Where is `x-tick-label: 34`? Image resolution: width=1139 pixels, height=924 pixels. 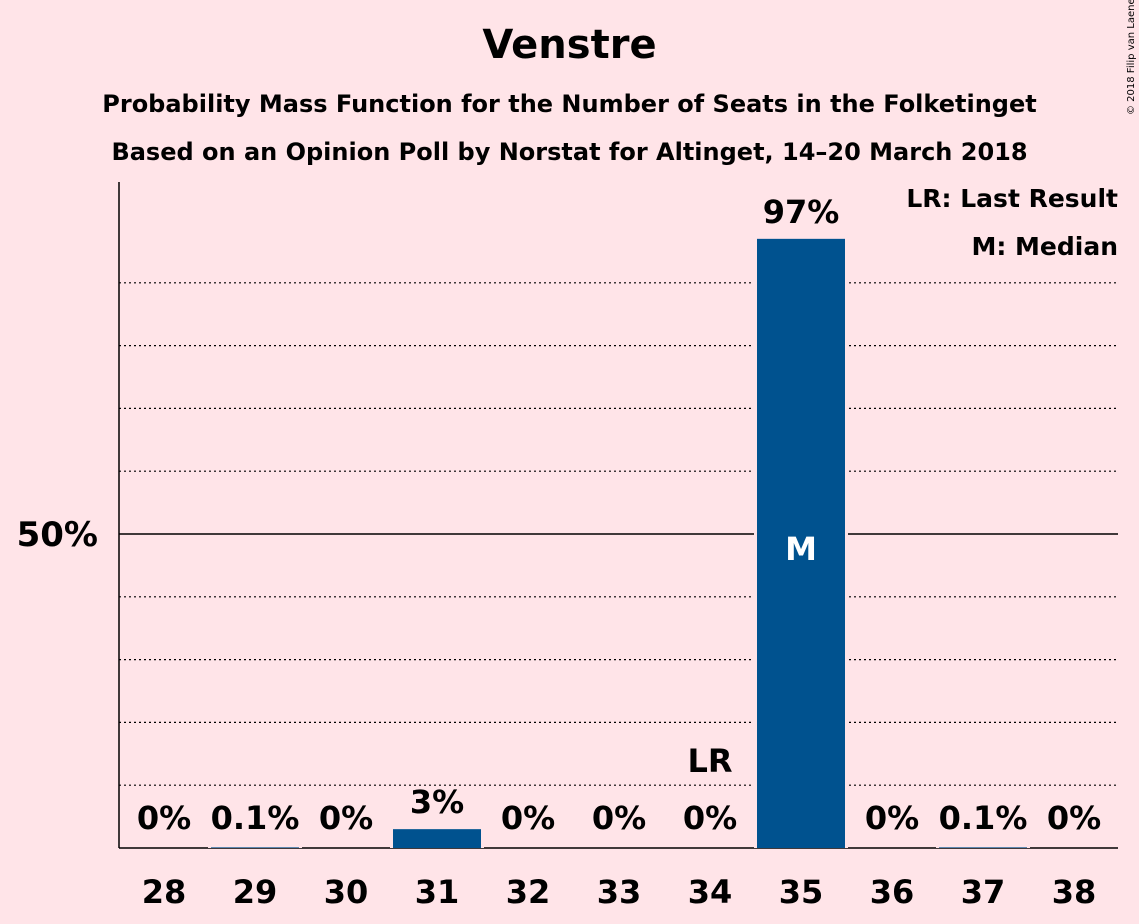
x-tick-label: 34 is located at coordinates (710, 892).